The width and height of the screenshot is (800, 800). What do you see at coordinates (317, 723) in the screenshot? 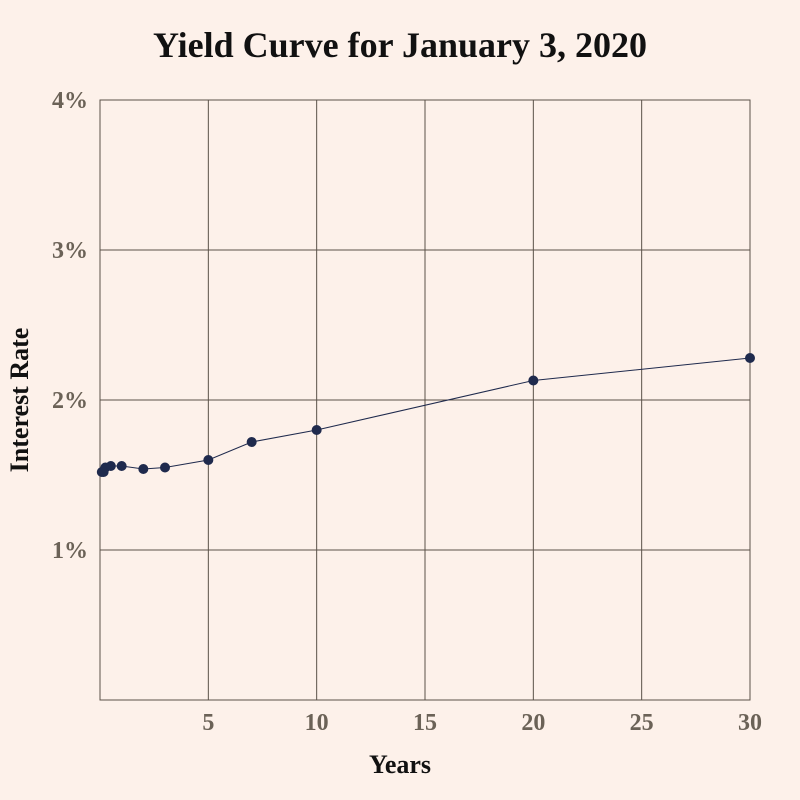
I see `x-tick-label: 10` at bounding box center [317, 723].